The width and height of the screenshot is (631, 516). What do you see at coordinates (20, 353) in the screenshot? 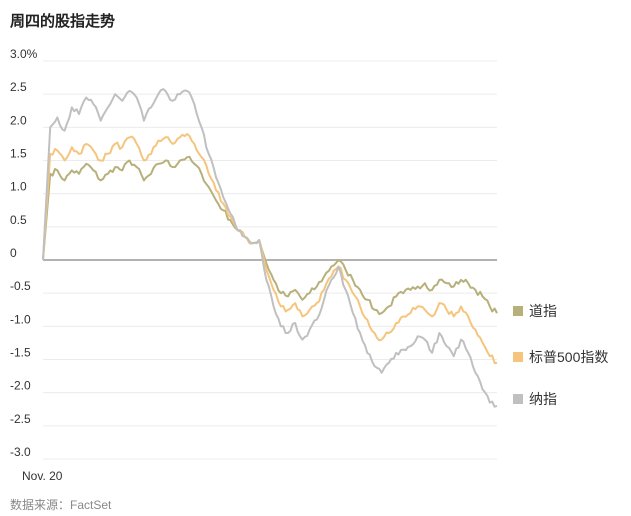
I see `y-tick-label: -1.5` at bounding box center [20, 353].